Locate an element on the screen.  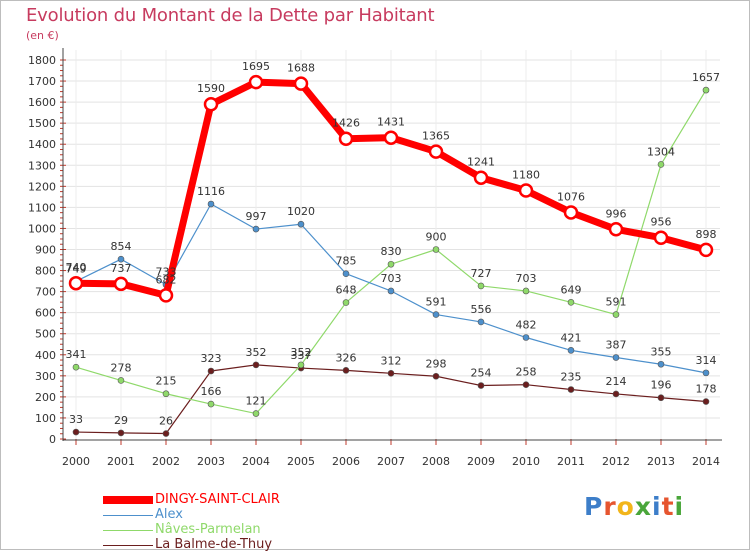
y-tick-label: 1800 is located at coordinates (42, 60).